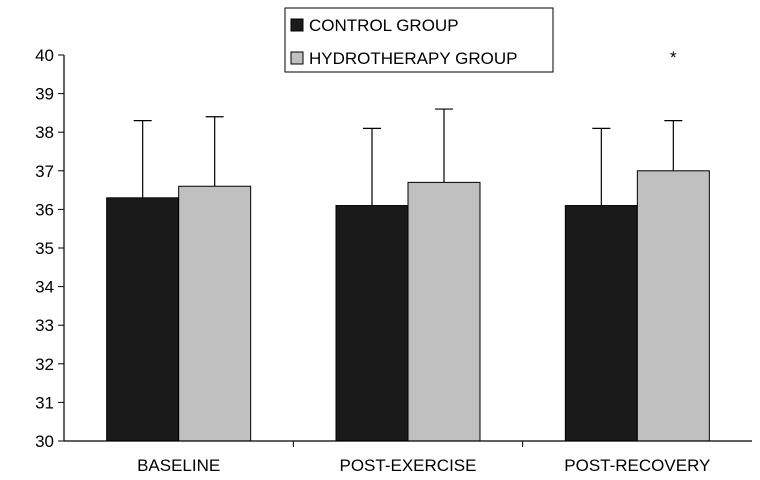 The image size is (760, 480). What do you see at coordinates (44, 171) in the screenshot?
I see `y-tick-label: 37` at bounding box center [44, 171].